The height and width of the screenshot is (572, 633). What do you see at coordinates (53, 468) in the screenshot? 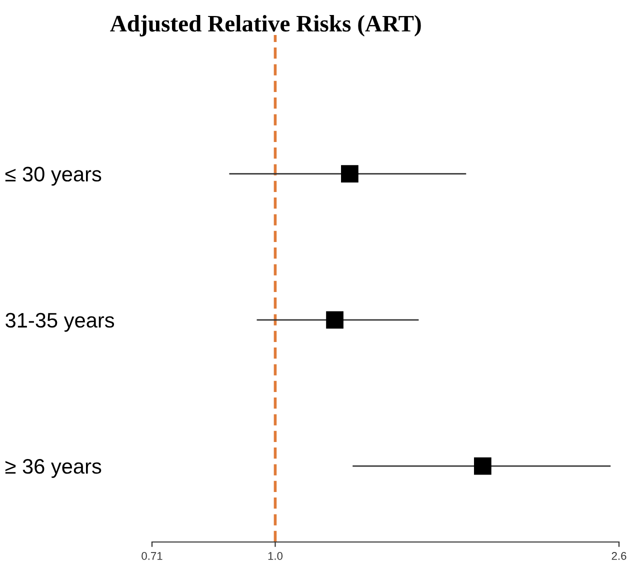
I see `y-tick-label: ≥ 36 years` at bounding box center [53, 468].